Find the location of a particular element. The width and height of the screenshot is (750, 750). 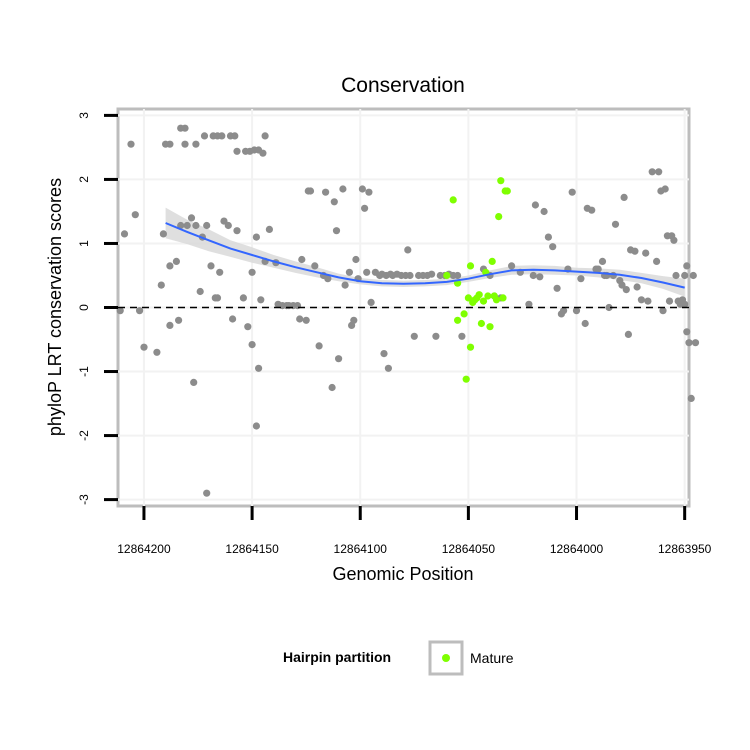

chart-title: Conservation is located at coordinates (403, 85).